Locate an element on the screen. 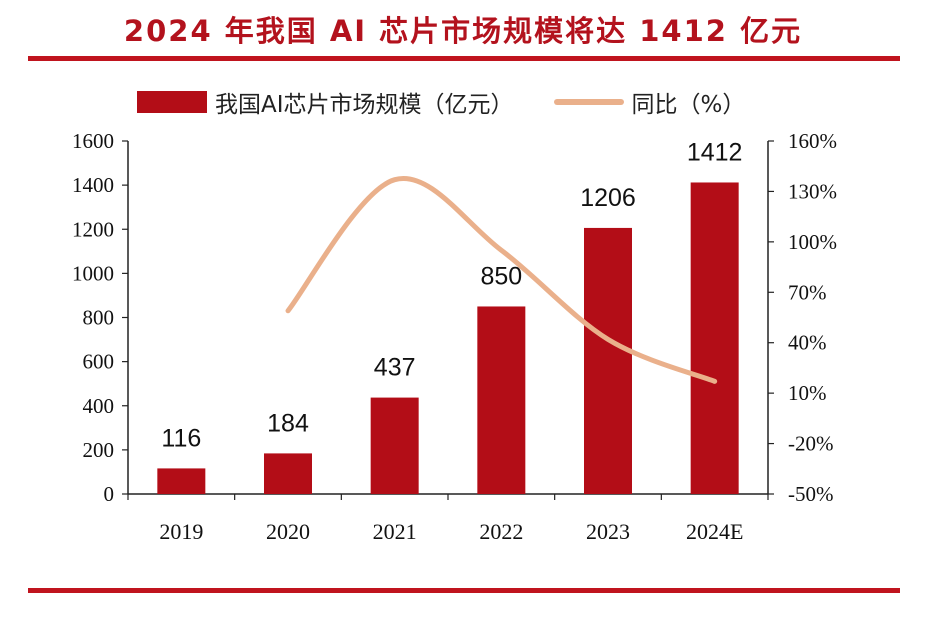  right-tick-label: 160% is located at coordinates (812, 141).